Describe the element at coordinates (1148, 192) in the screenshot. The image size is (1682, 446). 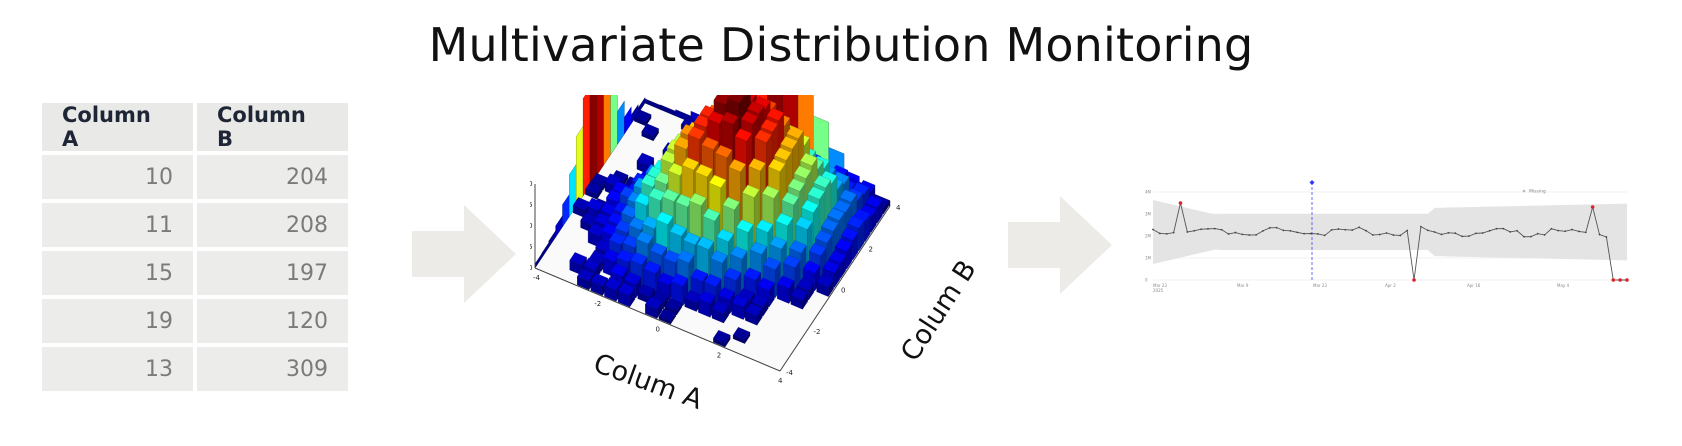
I see `y-tick-label: 4M` at that location.